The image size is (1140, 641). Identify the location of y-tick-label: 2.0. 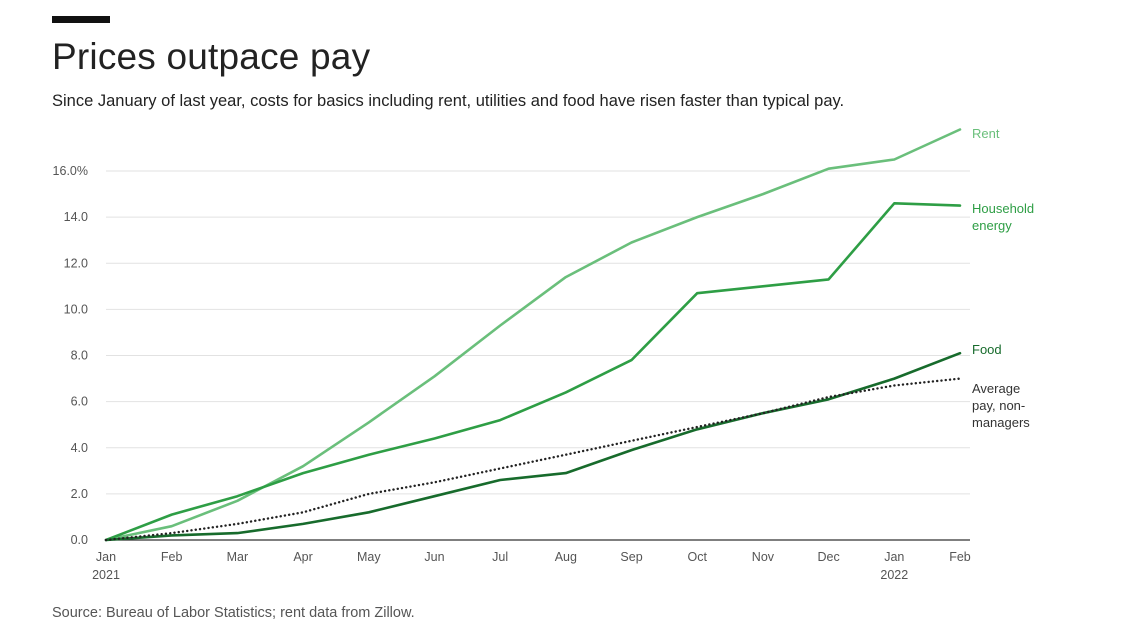
(79, 494).